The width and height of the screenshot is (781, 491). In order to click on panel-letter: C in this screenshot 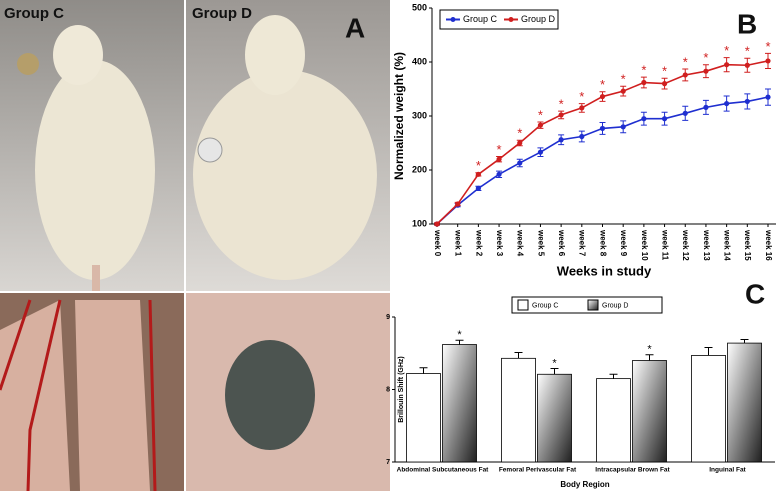, I will do `click(755, 293)`.